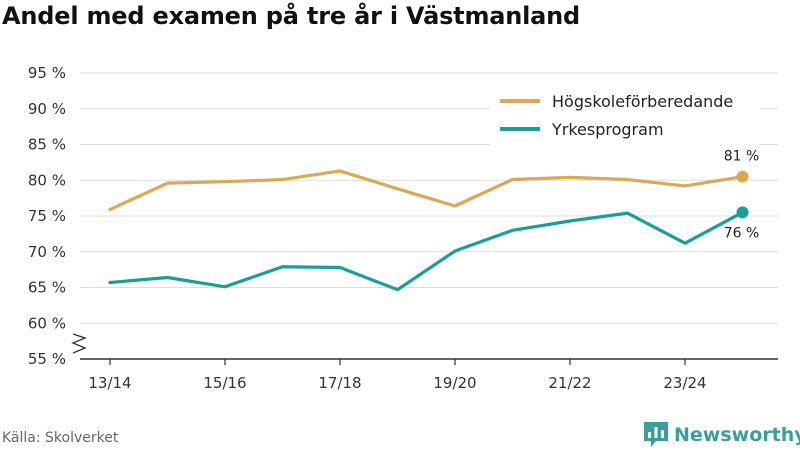  Describe the element at coordinates (47, 109) in the screenshot. I see `y-tick-label: 90 %` at that location.